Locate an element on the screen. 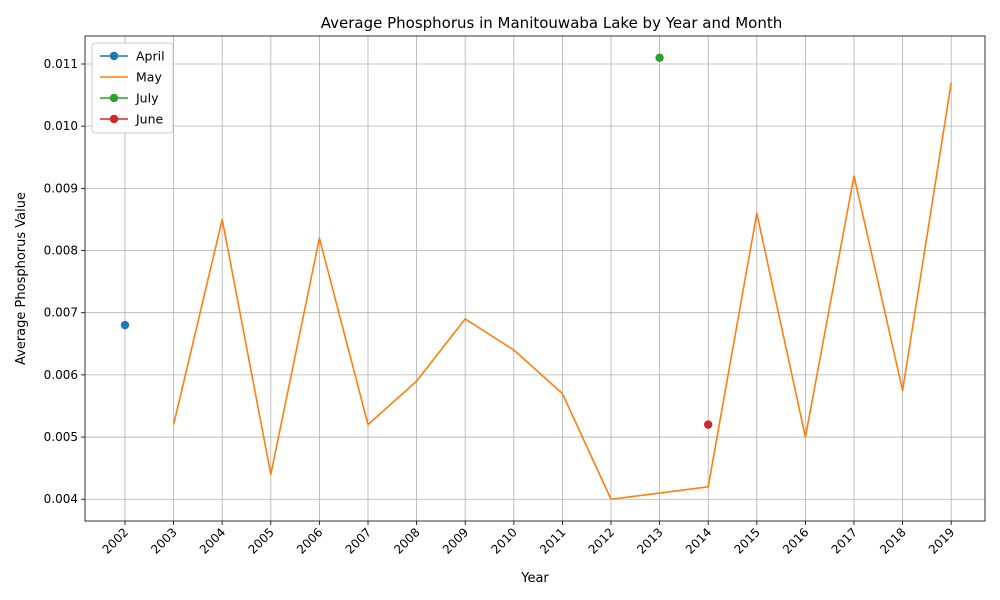  x-axis-label: Year is located at coordinates (534, 578).